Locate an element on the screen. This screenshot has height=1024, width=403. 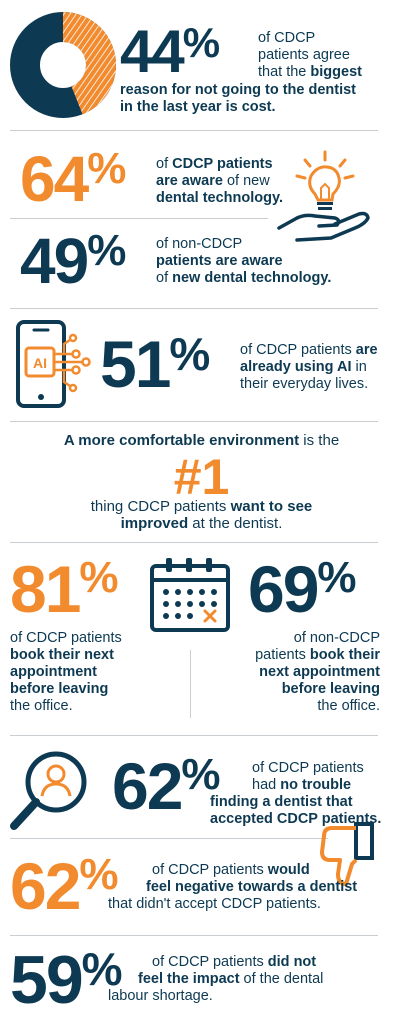
stat-59-number: 59% is located at coordinates (66, 980).